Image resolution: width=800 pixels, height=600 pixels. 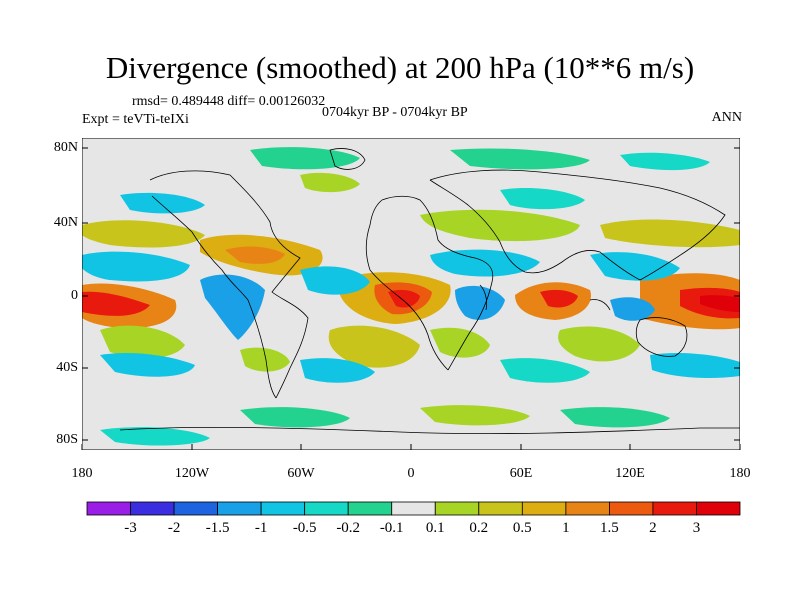 I want to click on period-text: 0704kyr BP - 0704kyr BP, so click(x=395, y=112).